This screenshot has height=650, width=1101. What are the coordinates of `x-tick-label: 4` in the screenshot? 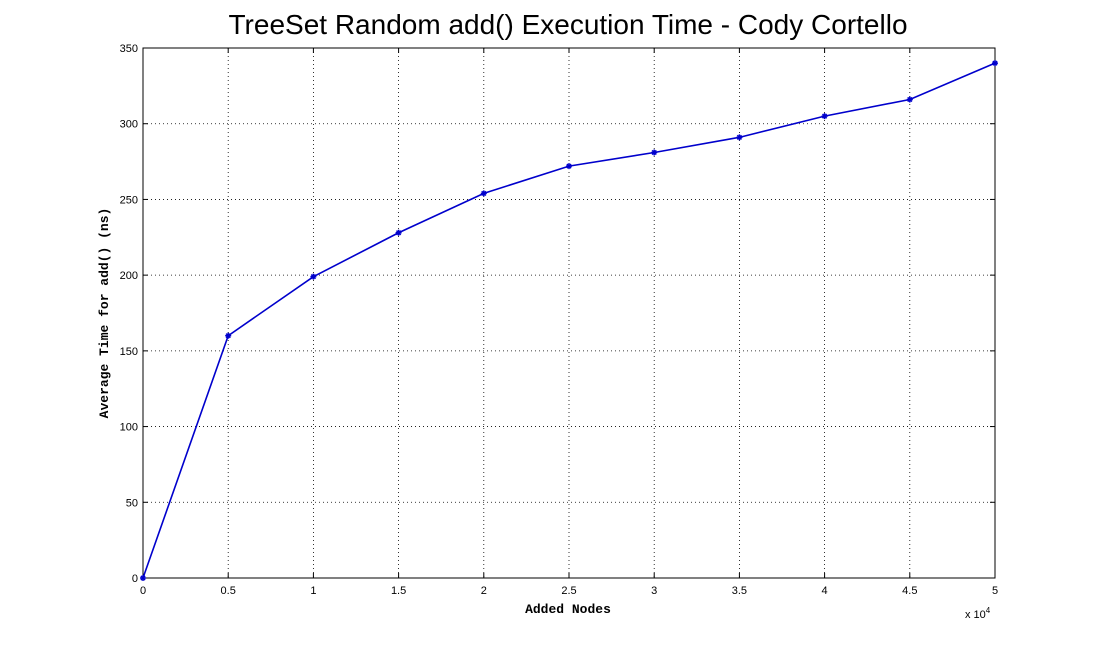 It's located at (825, 591).